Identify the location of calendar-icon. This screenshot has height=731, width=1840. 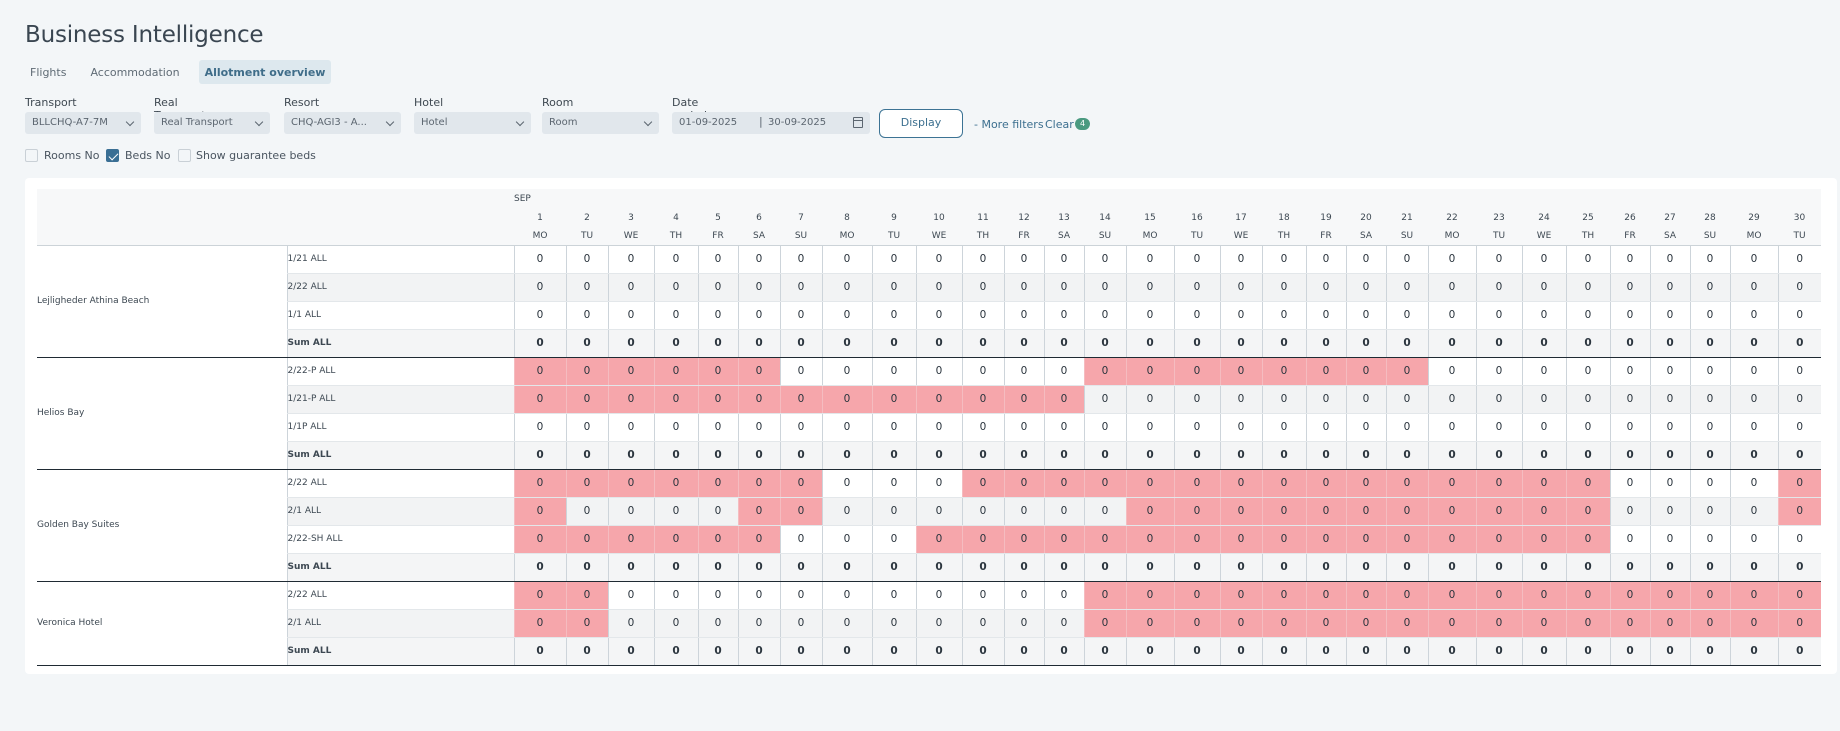
(858, 122).